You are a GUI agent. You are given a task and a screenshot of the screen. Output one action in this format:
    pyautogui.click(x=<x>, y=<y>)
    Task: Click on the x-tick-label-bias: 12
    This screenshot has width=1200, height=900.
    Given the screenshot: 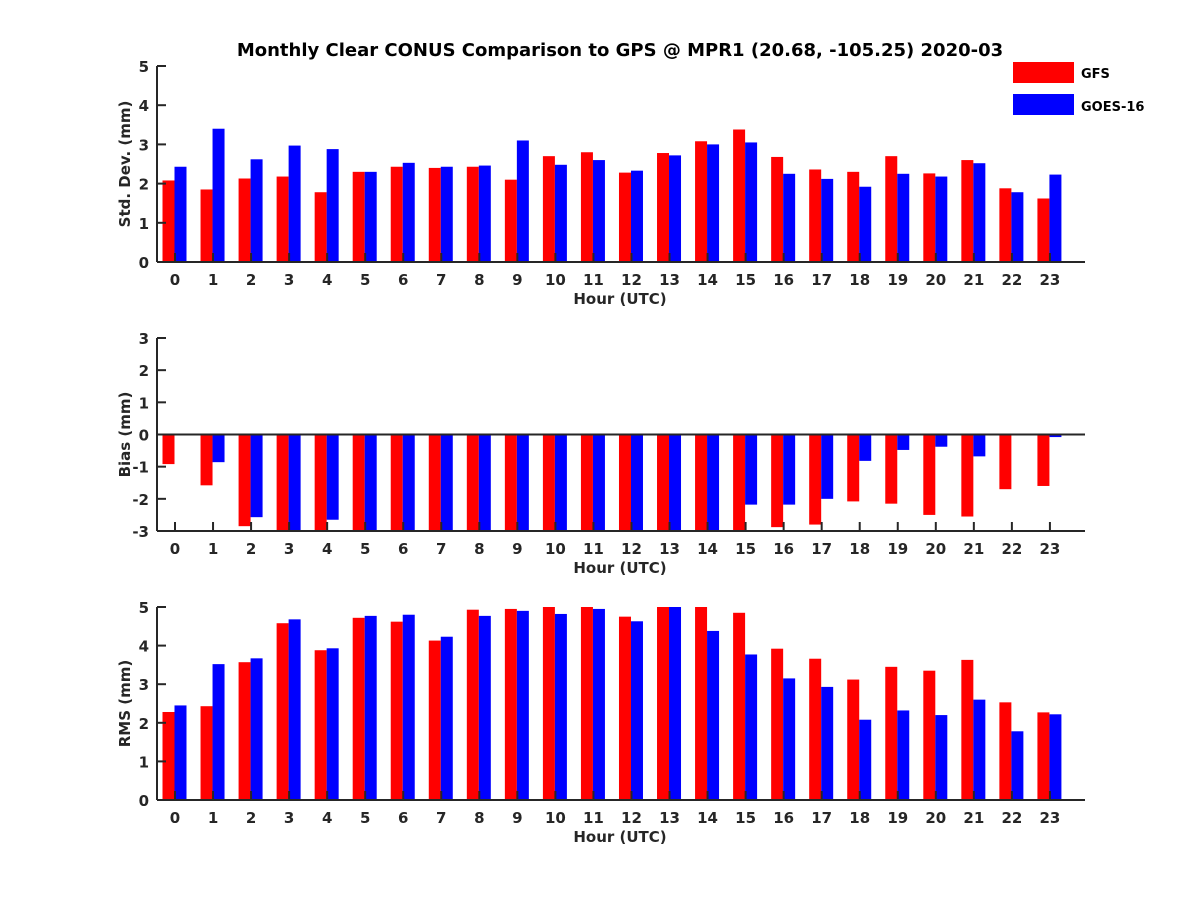 What is the action you would take?
    pyautogui.click(x=631, y=549)
    